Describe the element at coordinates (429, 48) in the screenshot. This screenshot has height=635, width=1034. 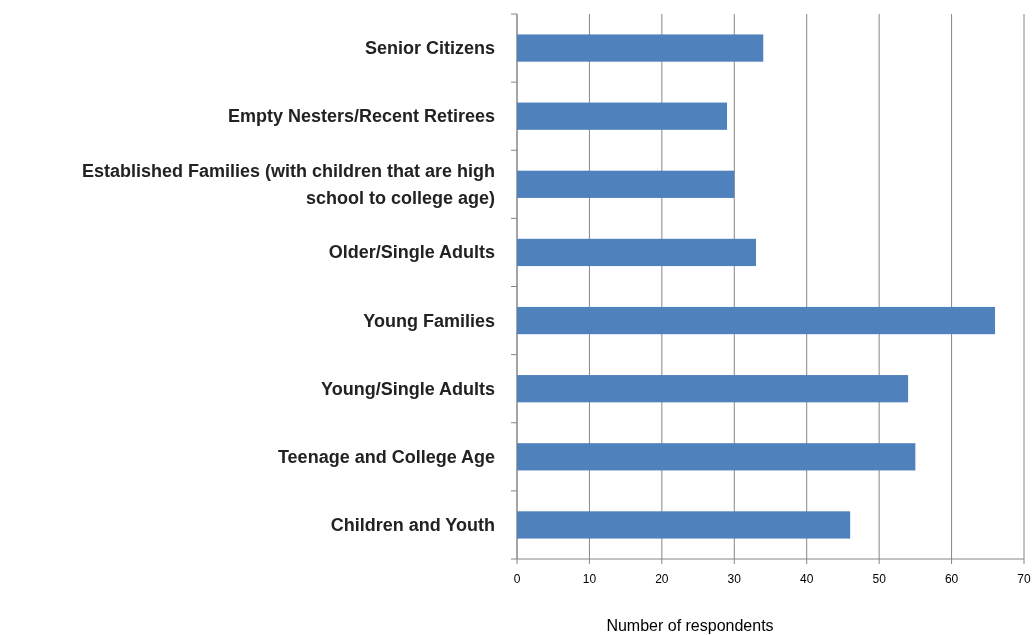
I see `y-tick-label: Senior Citizens` at that location.